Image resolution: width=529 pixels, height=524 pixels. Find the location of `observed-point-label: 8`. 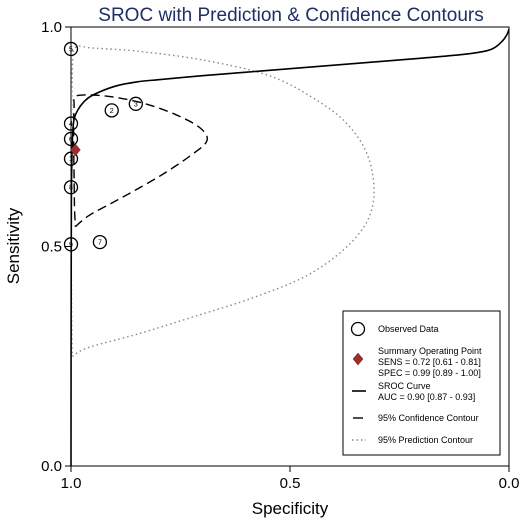

observed-point-label: 8 is located at coordinates (71, 188).